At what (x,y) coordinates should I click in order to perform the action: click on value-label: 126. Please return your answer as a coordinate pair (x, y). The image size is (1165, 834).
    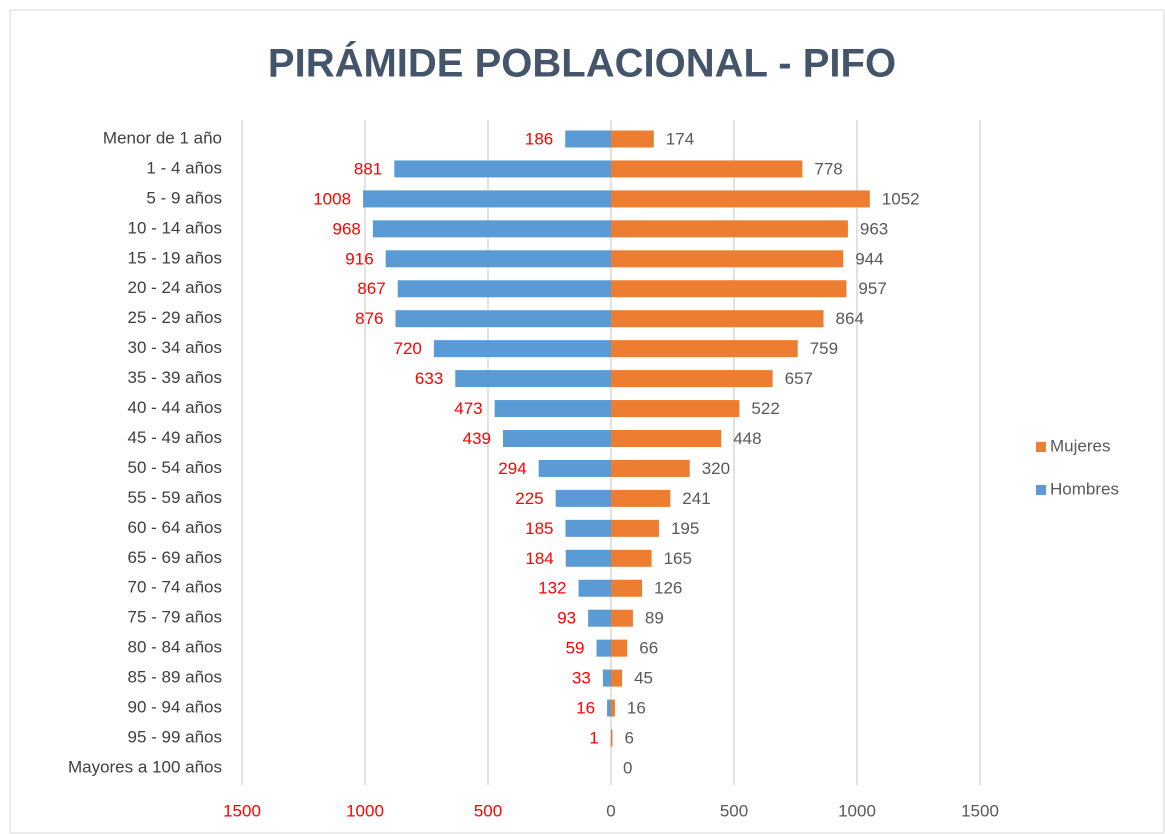
    Looking at the image, I should click on (668, 588).